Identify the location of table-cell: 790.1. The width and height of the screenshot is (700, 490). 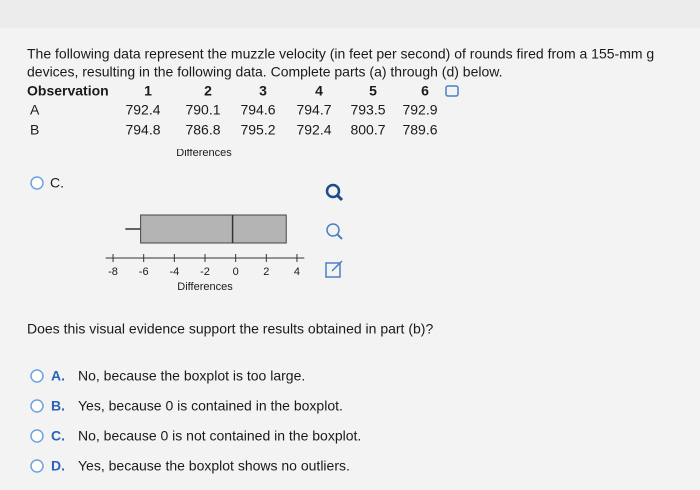
(202, 110).